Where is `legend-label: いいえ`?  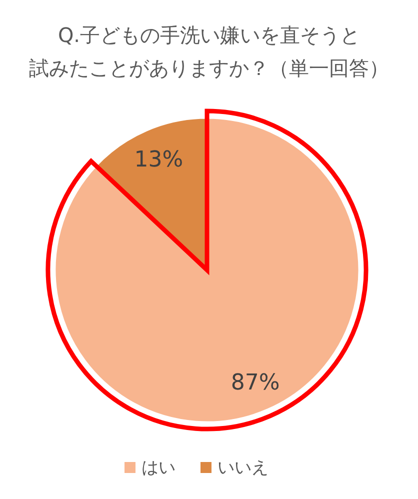 legend-label: いいえ is located at coordinates (243, 468).